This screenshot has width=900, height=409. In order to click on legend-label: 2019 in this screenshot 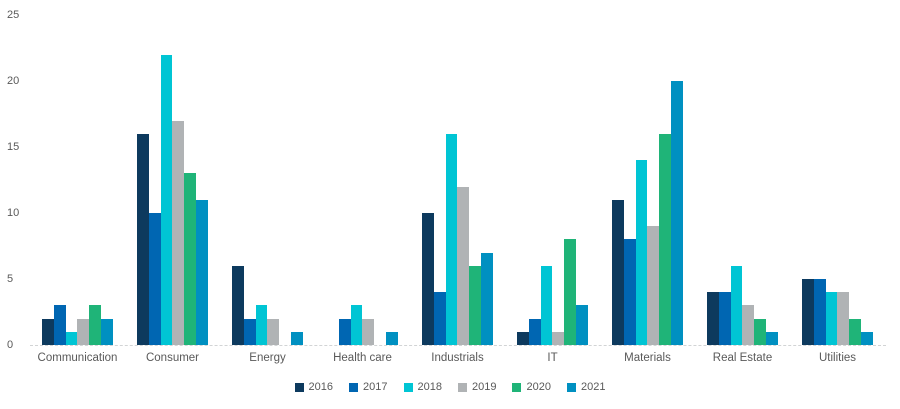, I will do `click(484, 387)`.